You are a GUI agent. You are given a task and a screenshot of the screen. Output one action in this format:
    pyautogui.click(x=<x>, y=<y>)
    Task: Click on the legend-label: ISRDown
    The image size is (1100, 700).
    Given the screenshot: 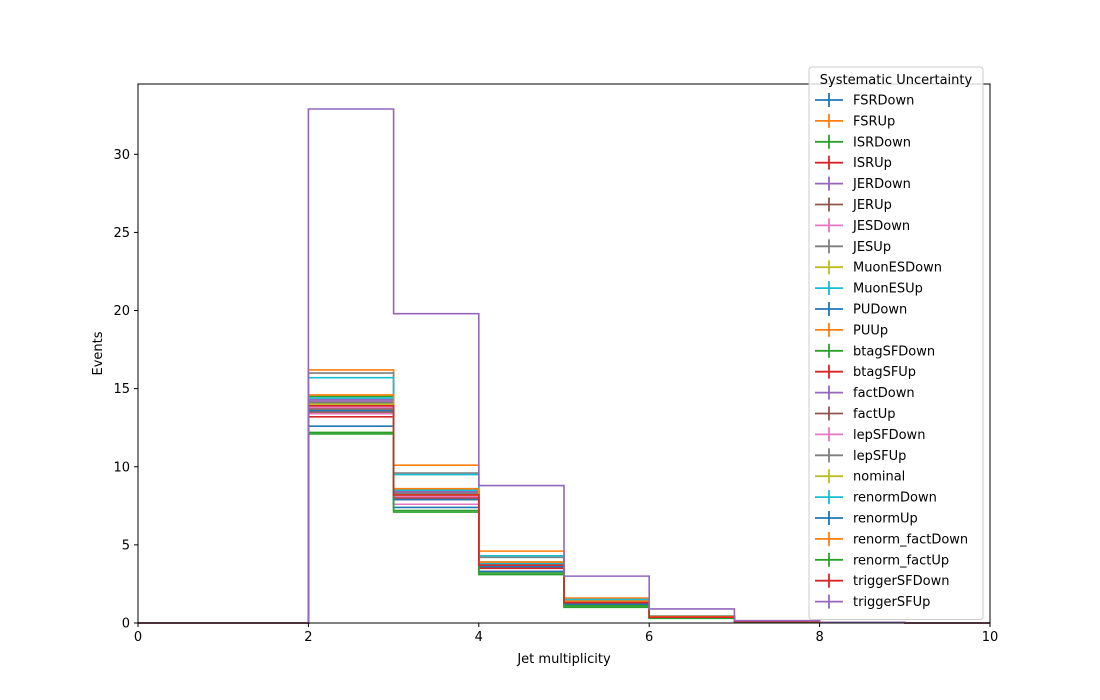 What is the action you would take?
    pyautogui.click(x=882, y=142)
    